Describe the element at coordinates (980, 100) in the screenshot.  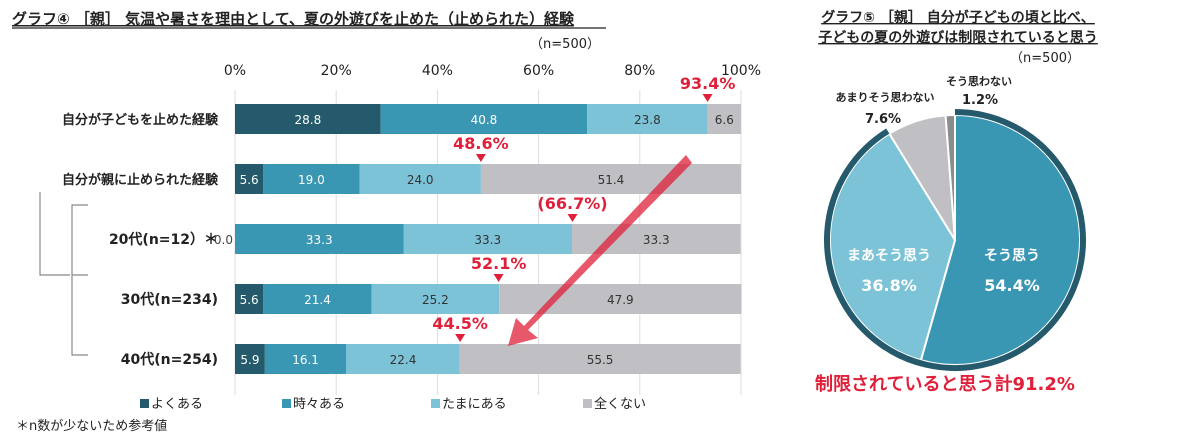
I see `pie-value: 1.2%` at that location.